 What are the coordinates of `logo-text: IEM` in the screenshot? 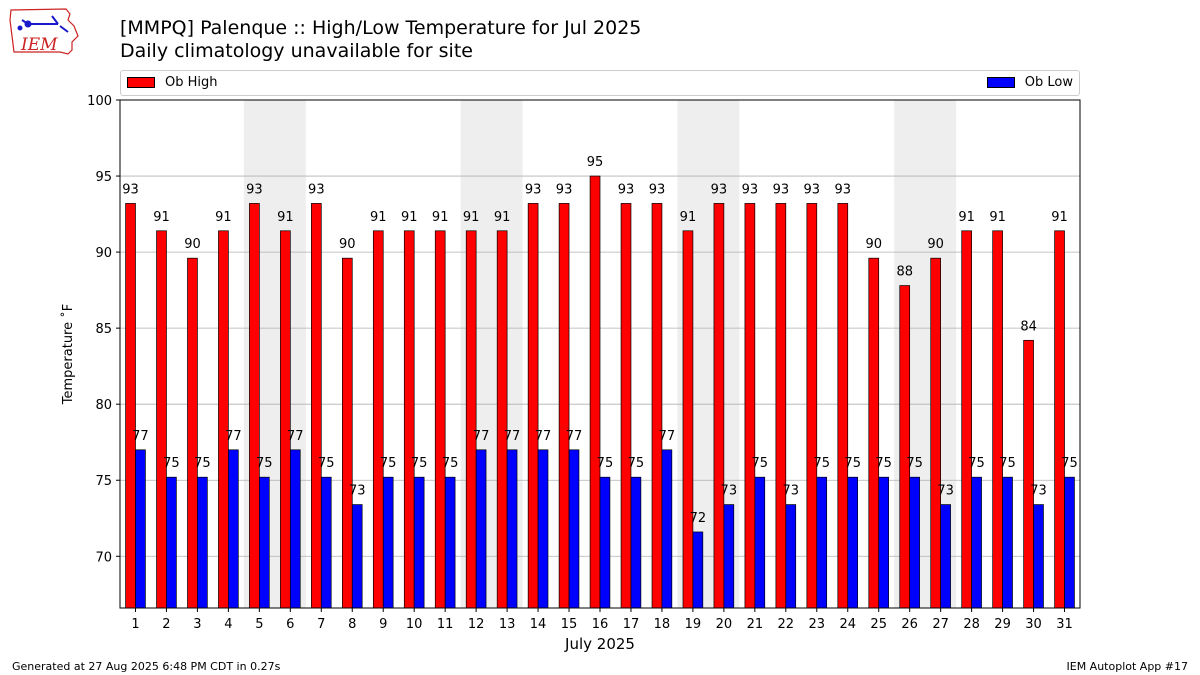 It's located at (39, 45).